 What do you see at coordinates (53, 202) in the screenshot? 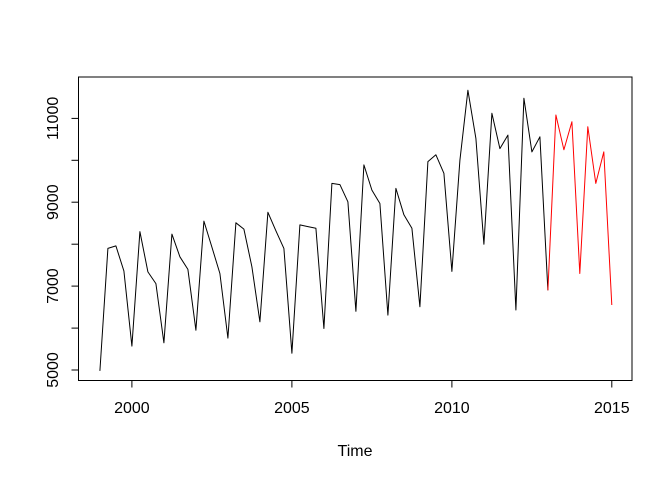
I see `y-tick-label: 9000` at bounding box center [53, 202].